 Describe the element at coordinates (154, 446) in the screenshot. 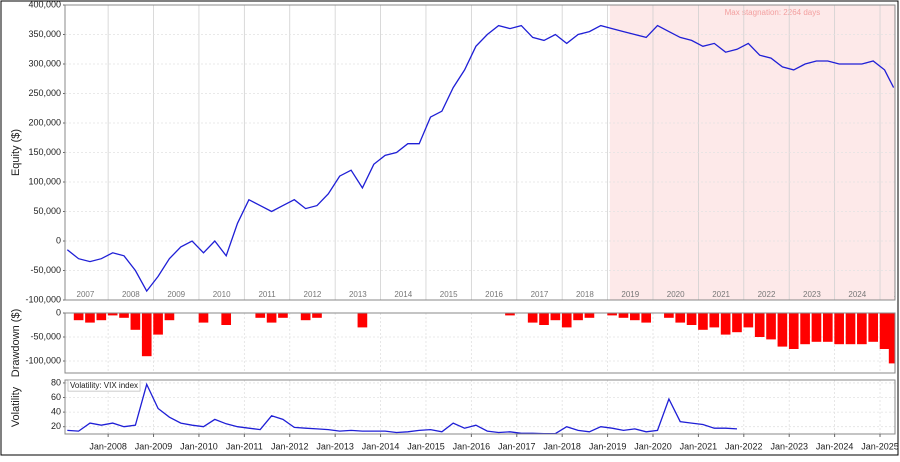

I see `x-tick-label: Jan-2009` at that location.